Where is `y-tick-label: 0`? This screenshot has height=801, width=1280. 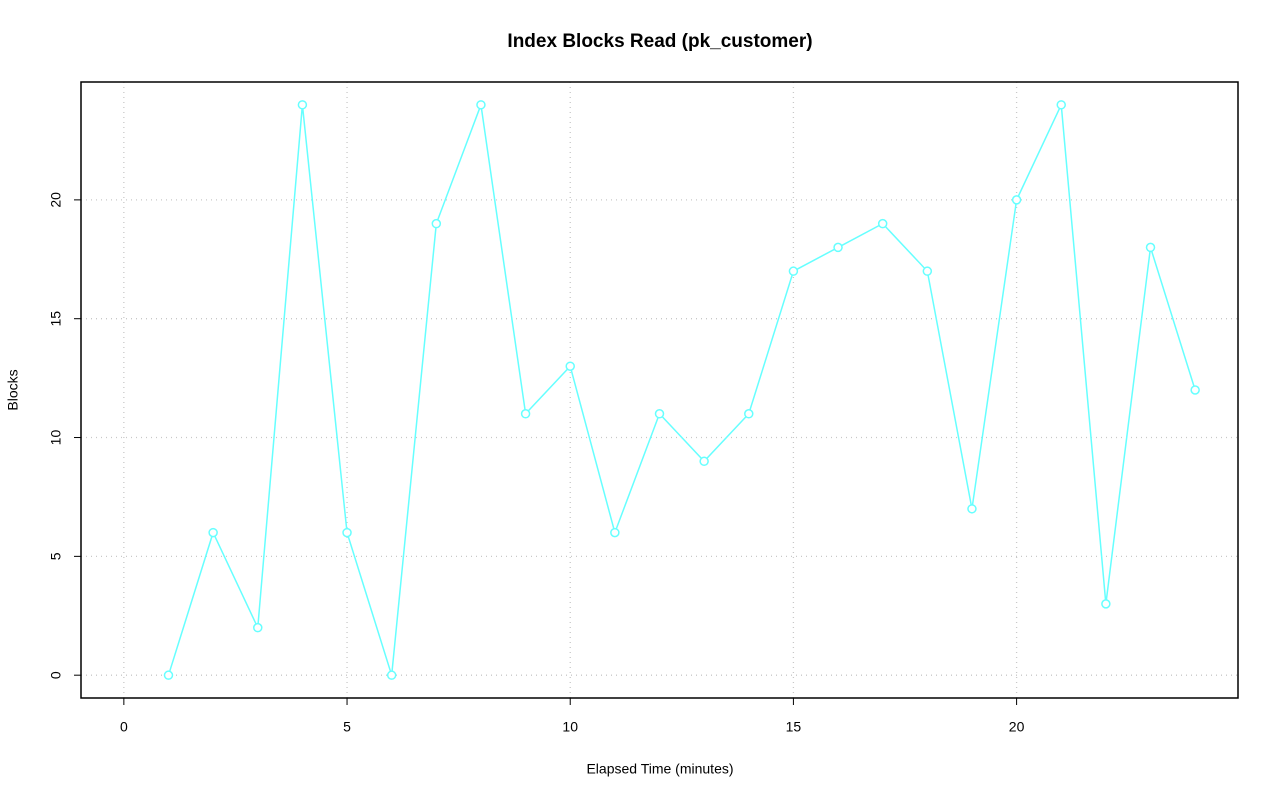
y-tick-label: 0 is located at coordinates (56, 675).